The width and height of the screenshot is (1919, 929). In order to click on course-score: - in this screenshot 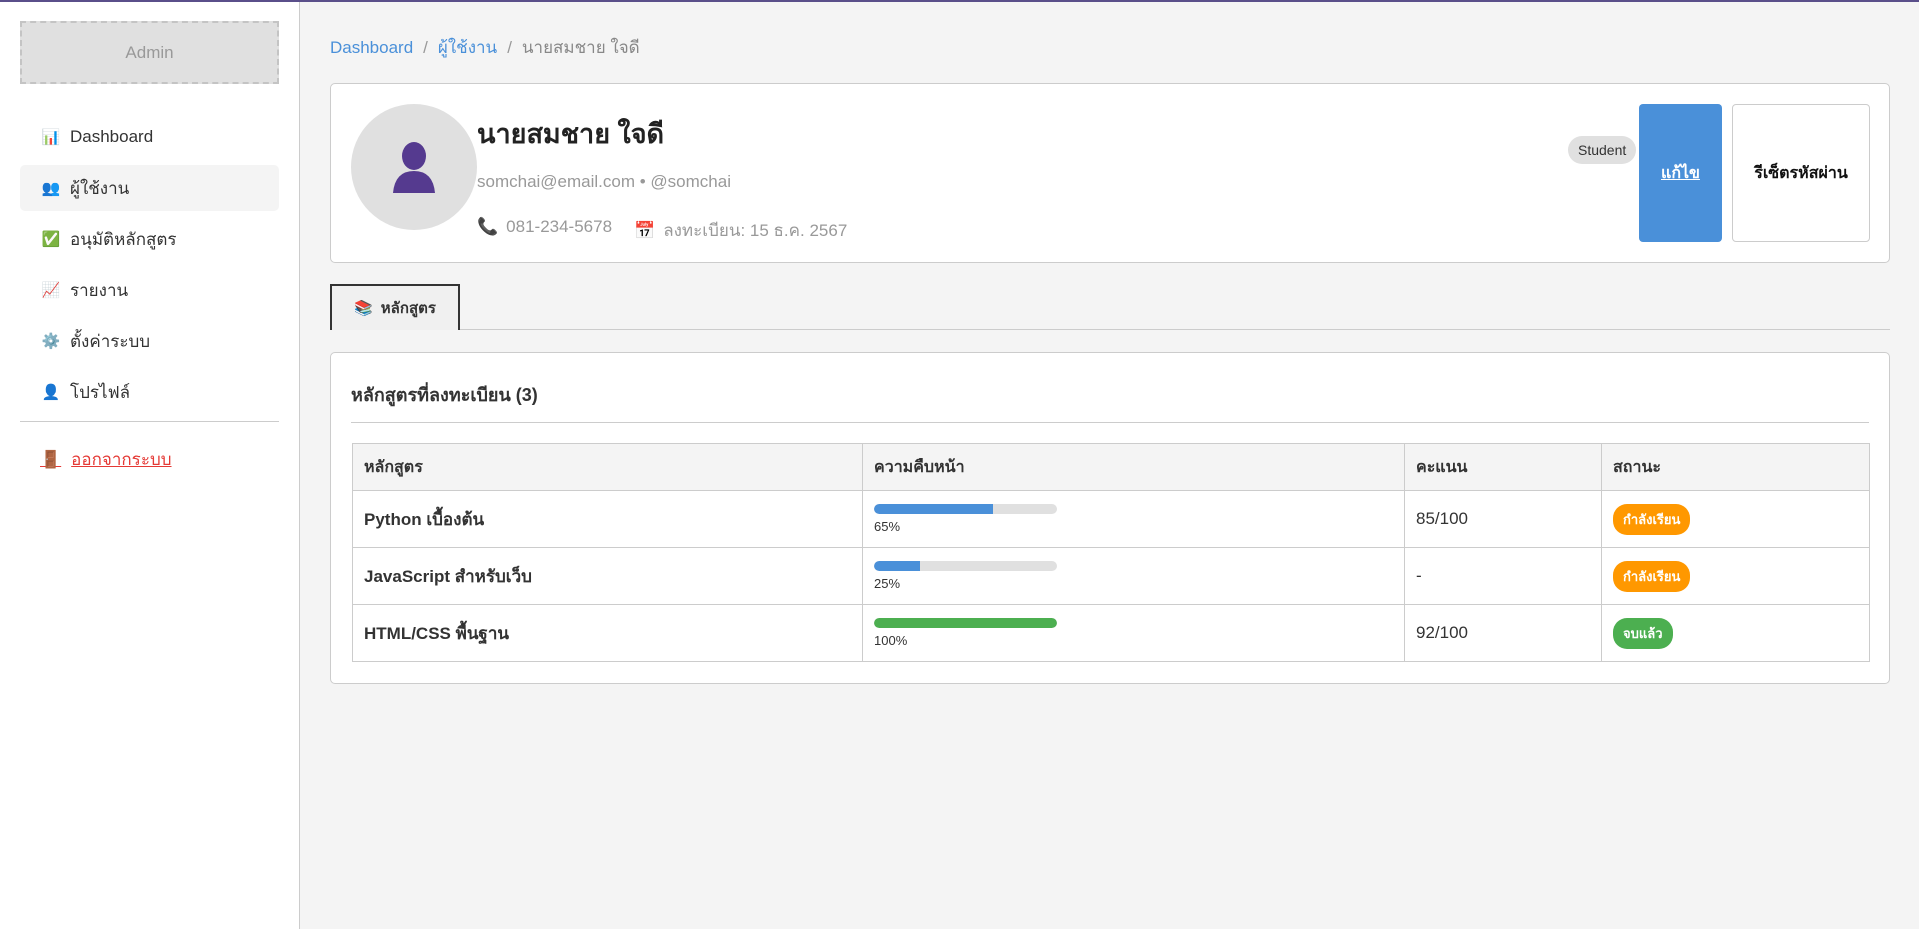, I will do `click(1503, 576)`.